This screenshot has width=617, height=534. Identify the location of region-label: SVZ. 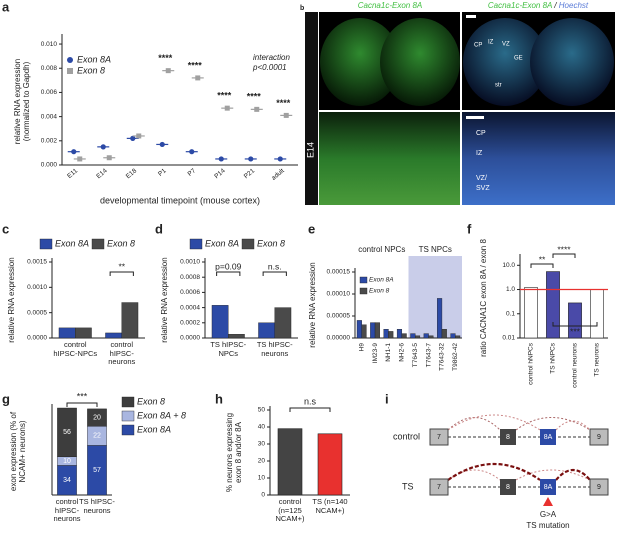
(483, 188).